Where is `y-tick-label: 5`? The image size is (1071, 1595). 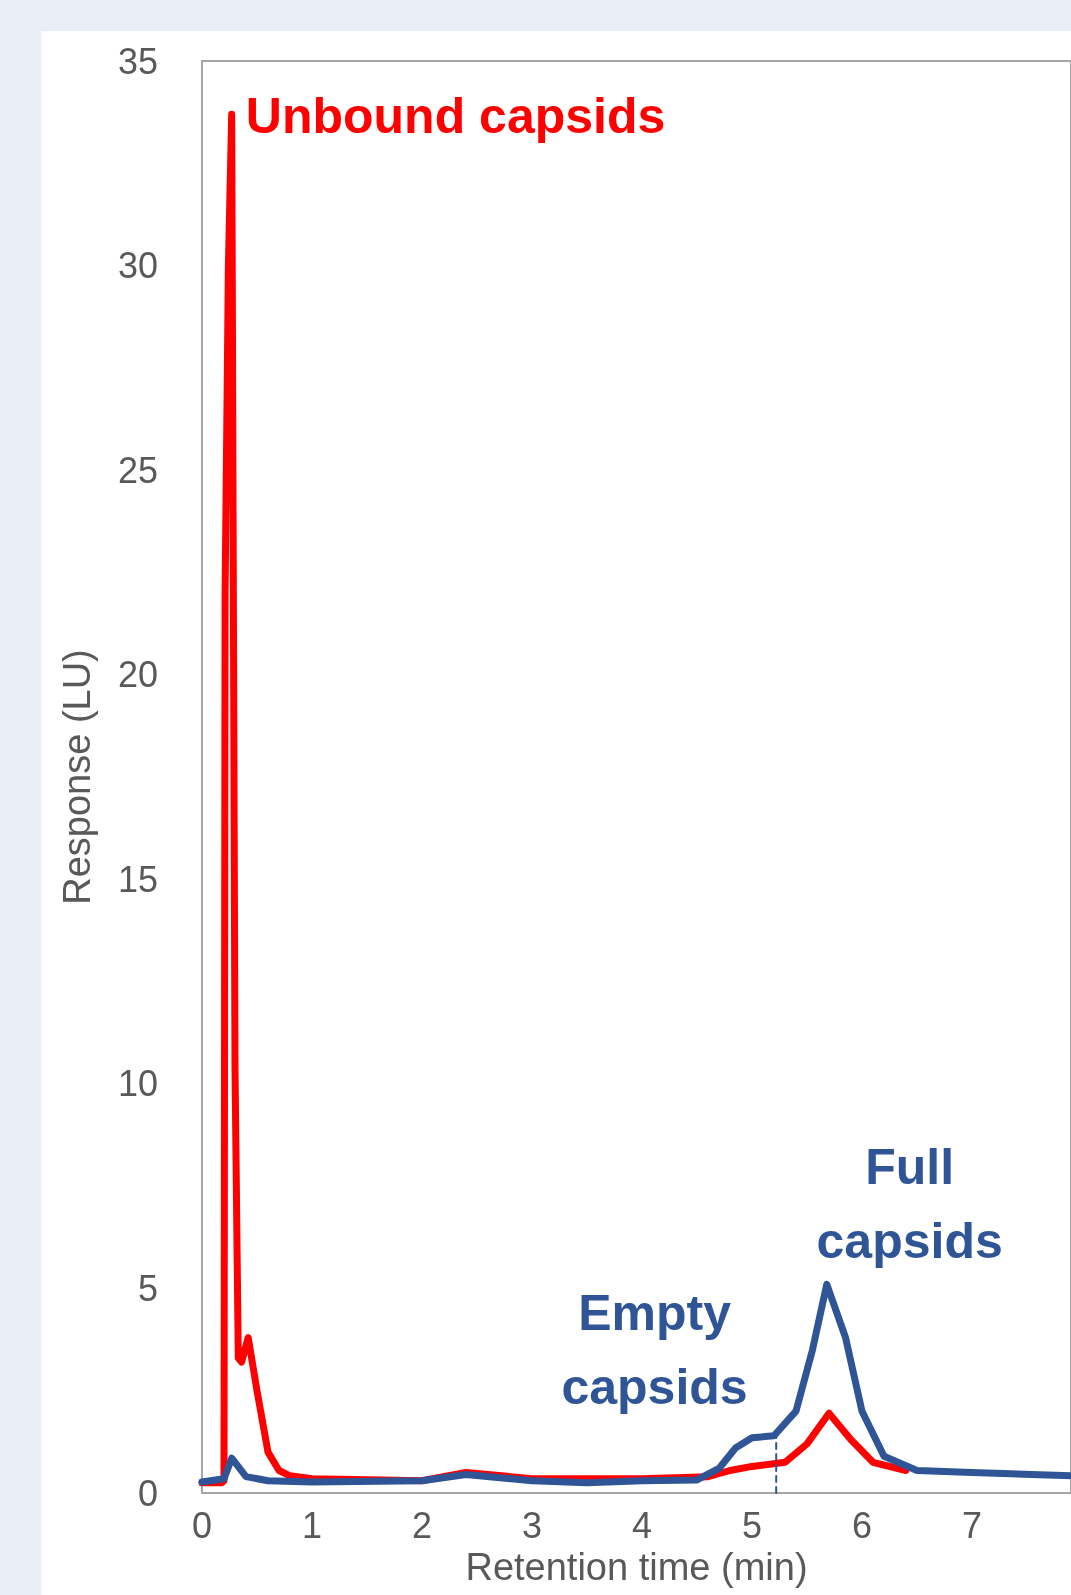 y-tick-label: 5 is located at coordinates (147, 1288).